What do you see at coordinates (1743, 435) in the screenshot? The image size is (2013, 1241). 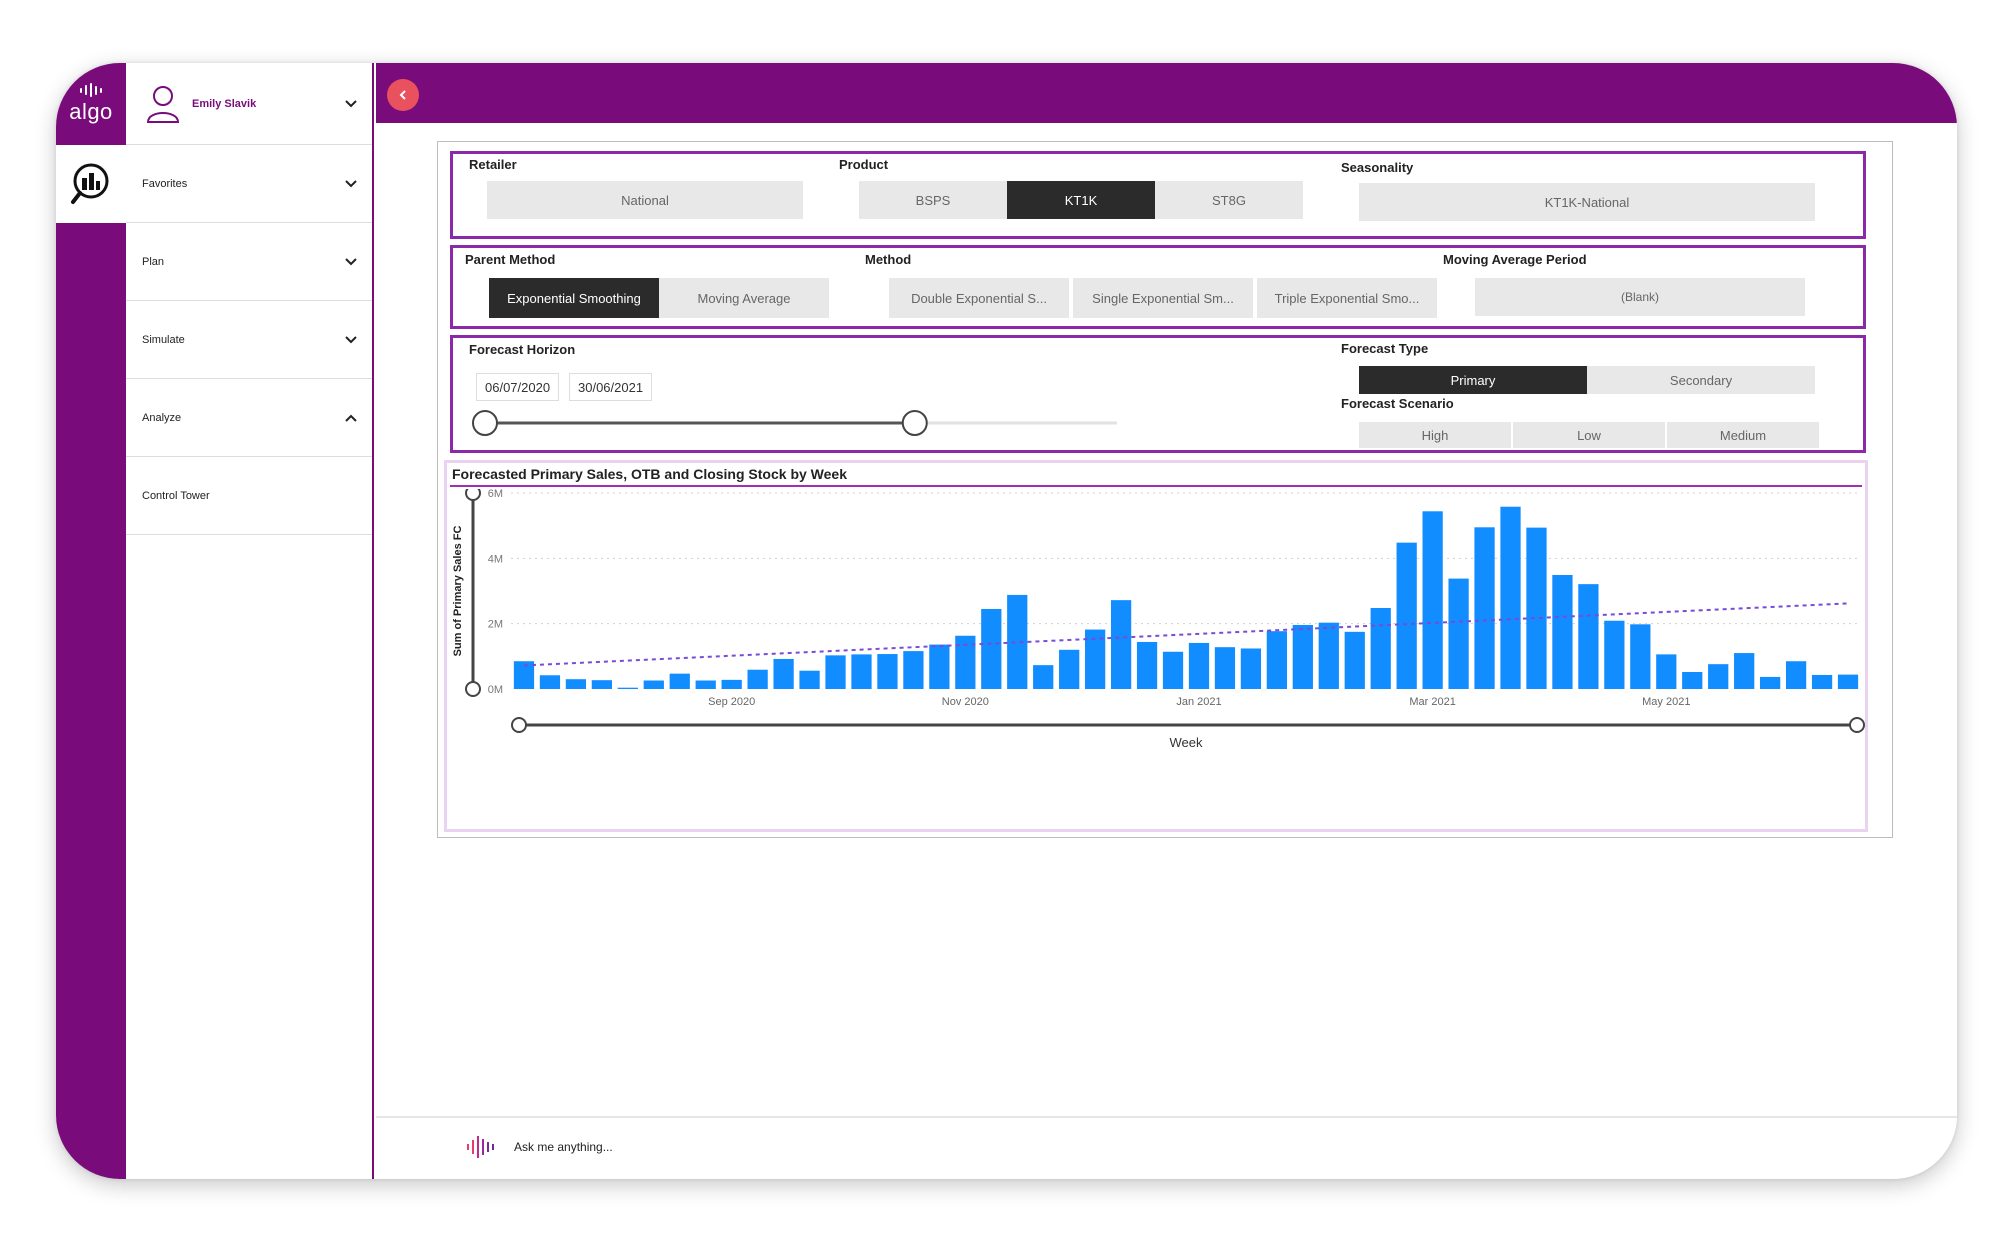 I see `forecast-scenario-medium: Medium` at bounding box center [1743, 435].